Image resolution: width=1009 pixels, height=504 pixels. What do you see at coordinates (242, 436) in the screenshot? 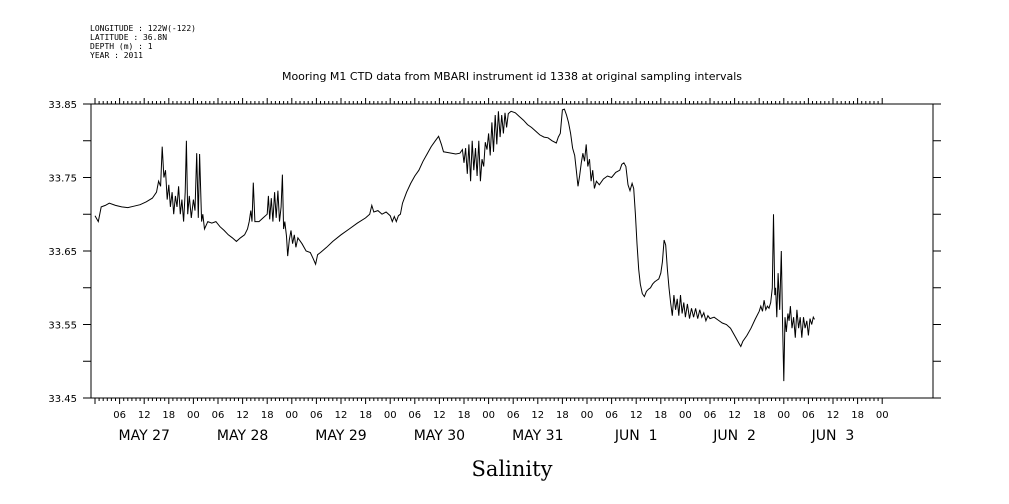
I see `x-date-label: MAY 28` at bounding box center [242, 436].